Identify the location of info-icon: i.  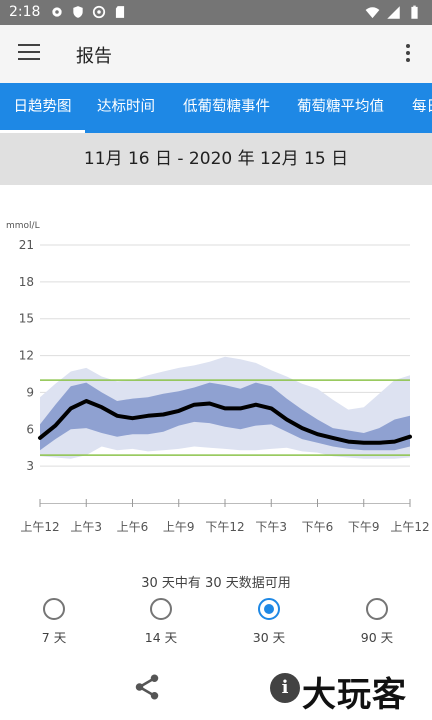
(285, 688).